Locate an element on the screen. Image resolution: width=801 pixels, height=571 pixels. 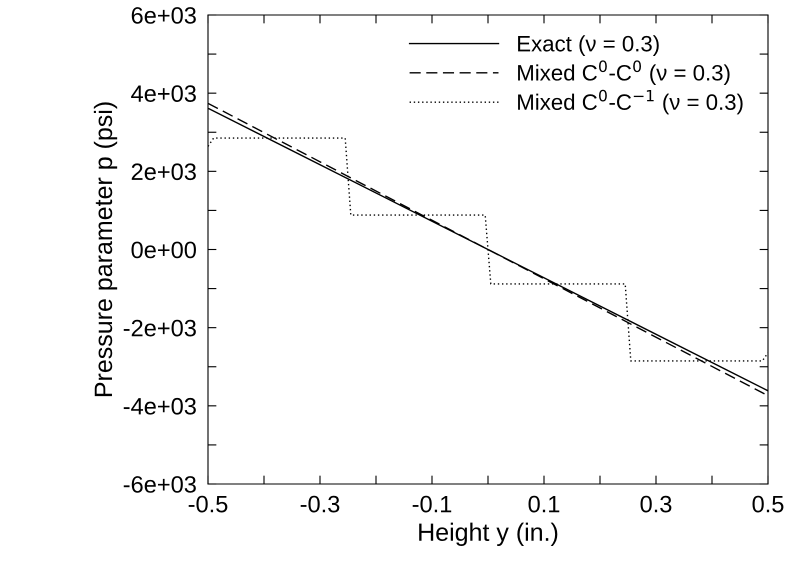
x-axis-title: Height y (in.) is located at coordinates (488, 534).